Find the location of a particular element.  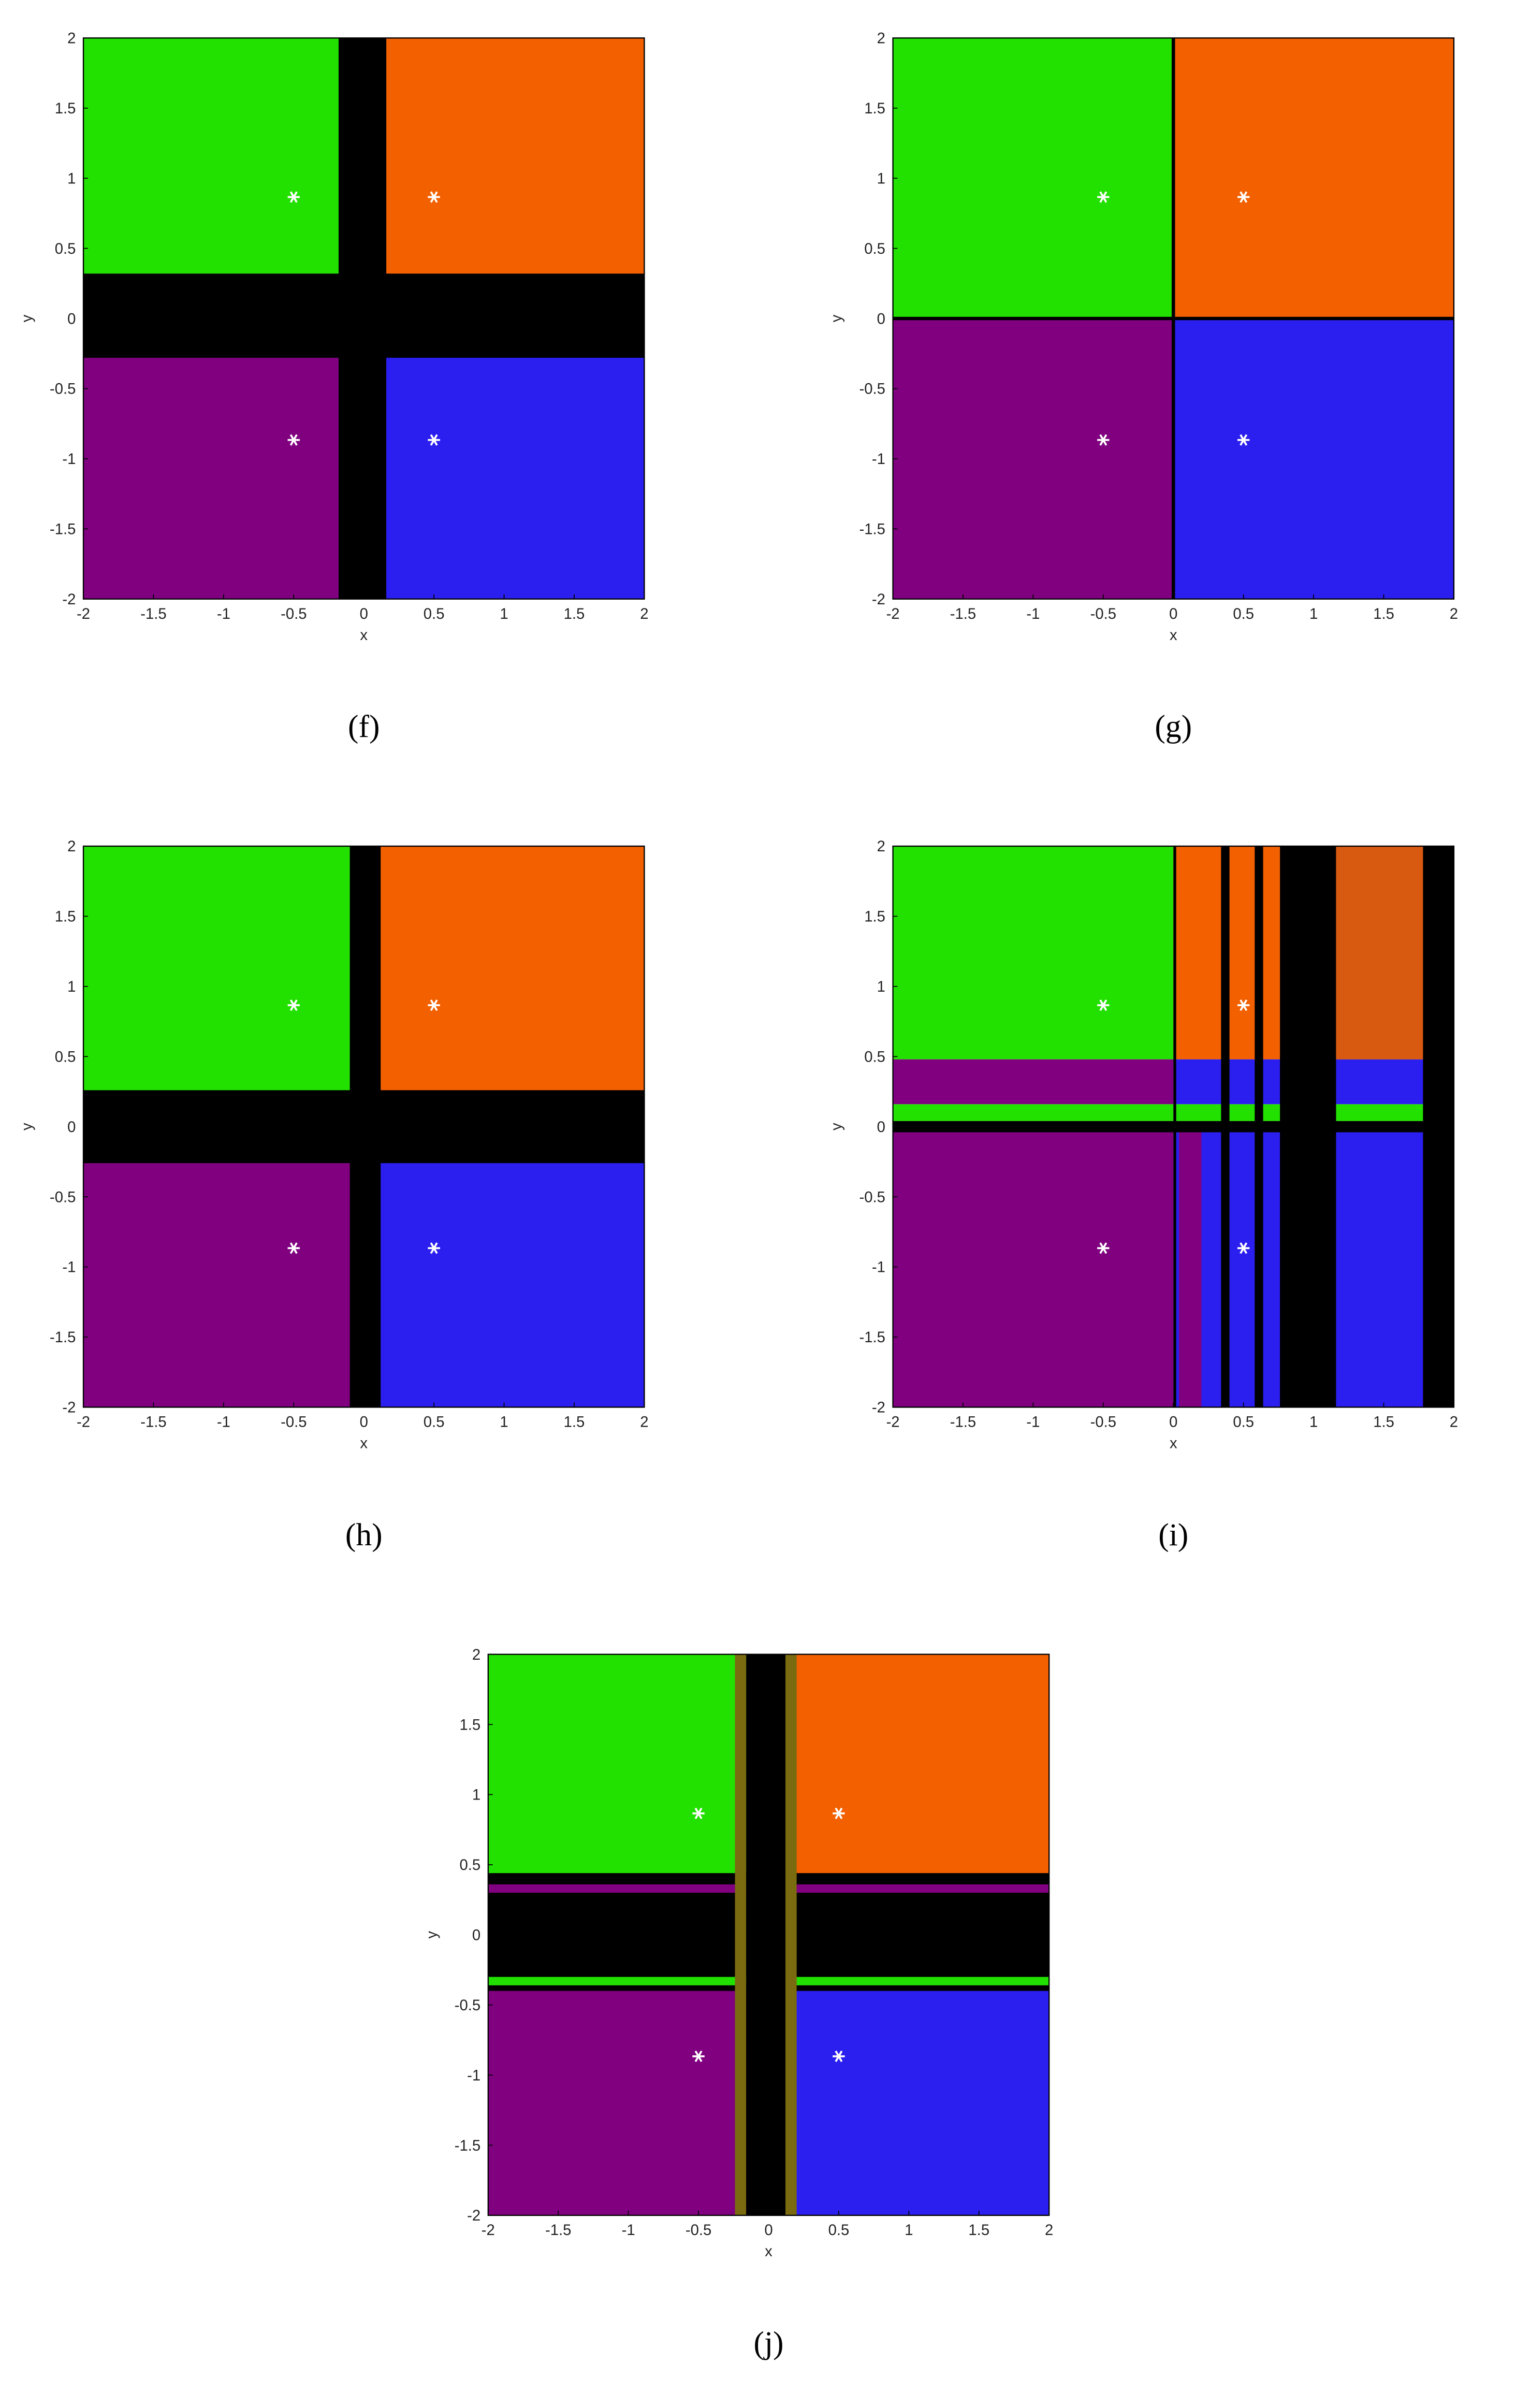

panel-caption: (h) is located at coordinates (364, 1535).